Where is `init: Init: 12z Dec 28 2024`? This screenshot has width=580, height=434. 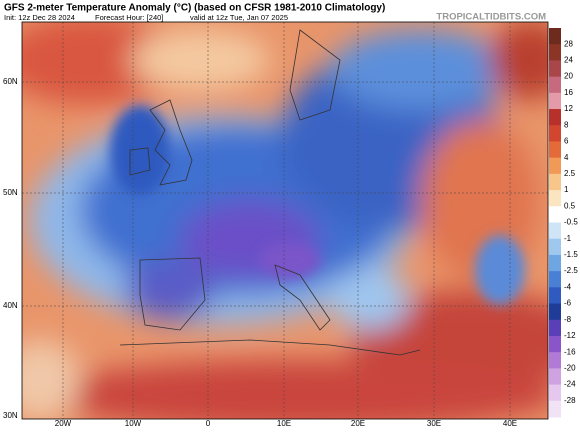
init: Init: 12z Dec 28 2024 is located at coordinates (39, 17).